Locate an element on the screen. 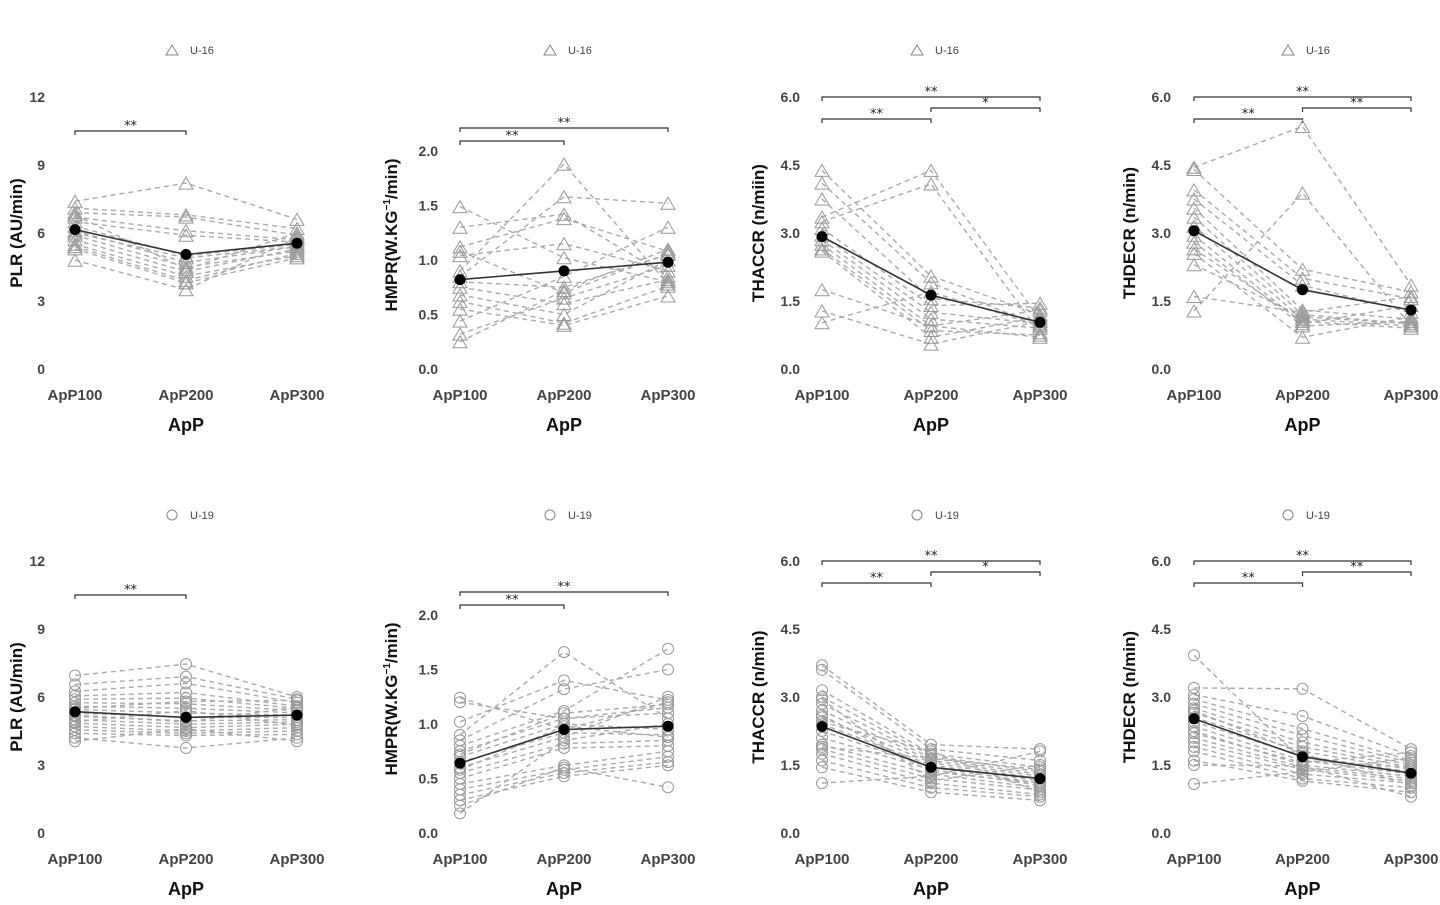  mean-series is located at coordinates (931, 279).